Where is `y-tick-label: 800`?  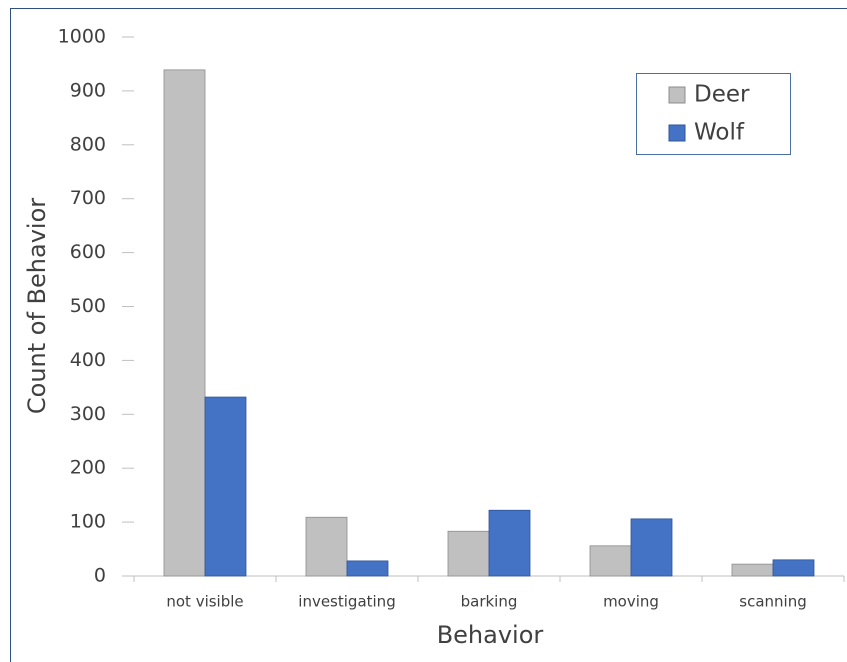 y-tick-label: 800 is located at coordinates (88, 144).